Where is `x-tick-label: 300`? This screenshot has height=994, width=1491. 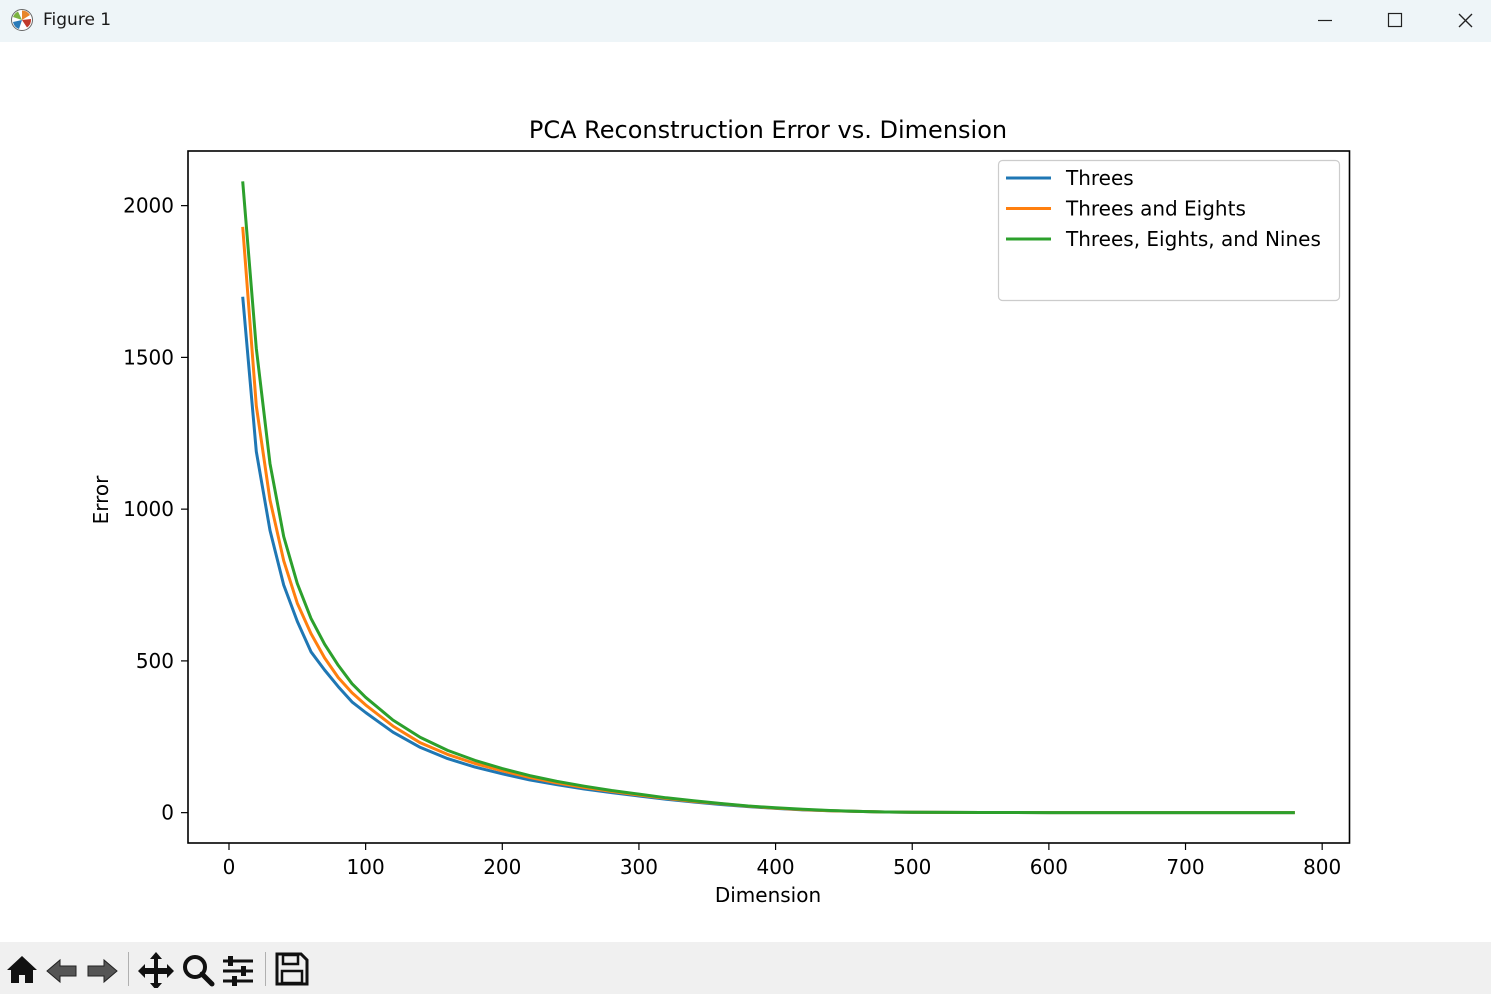 x-tick-label: 300 is located at coordinates (639, 867).